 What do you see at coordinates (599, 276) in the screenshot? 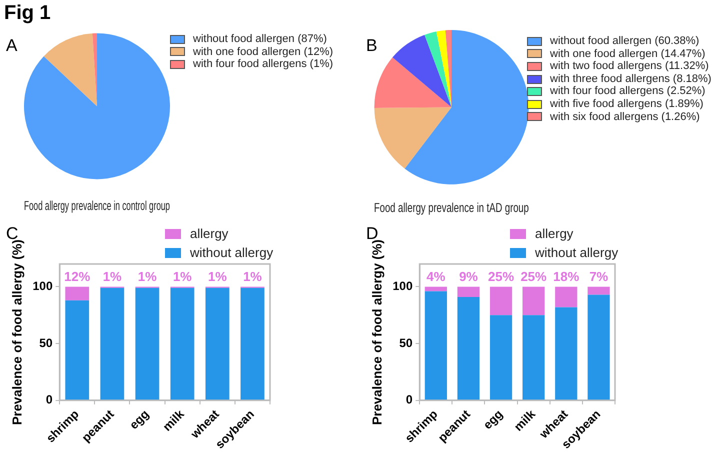
I see `data-label: 7%` at bounding box center [599, 276].